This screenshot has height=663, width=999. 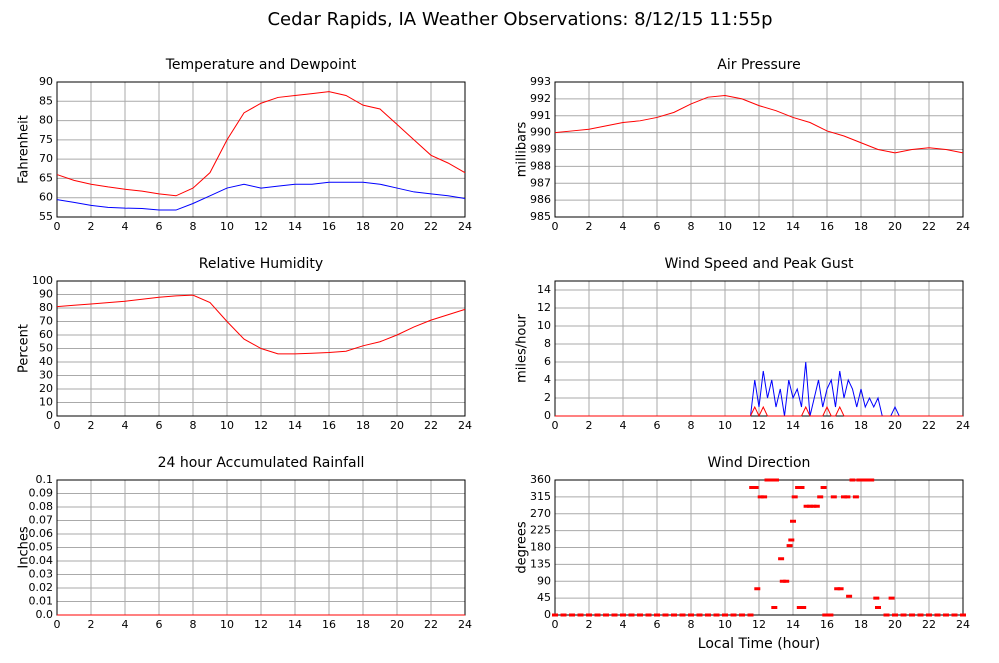 I want to click on y-tick-label: 993, so click(x=540, y=81).